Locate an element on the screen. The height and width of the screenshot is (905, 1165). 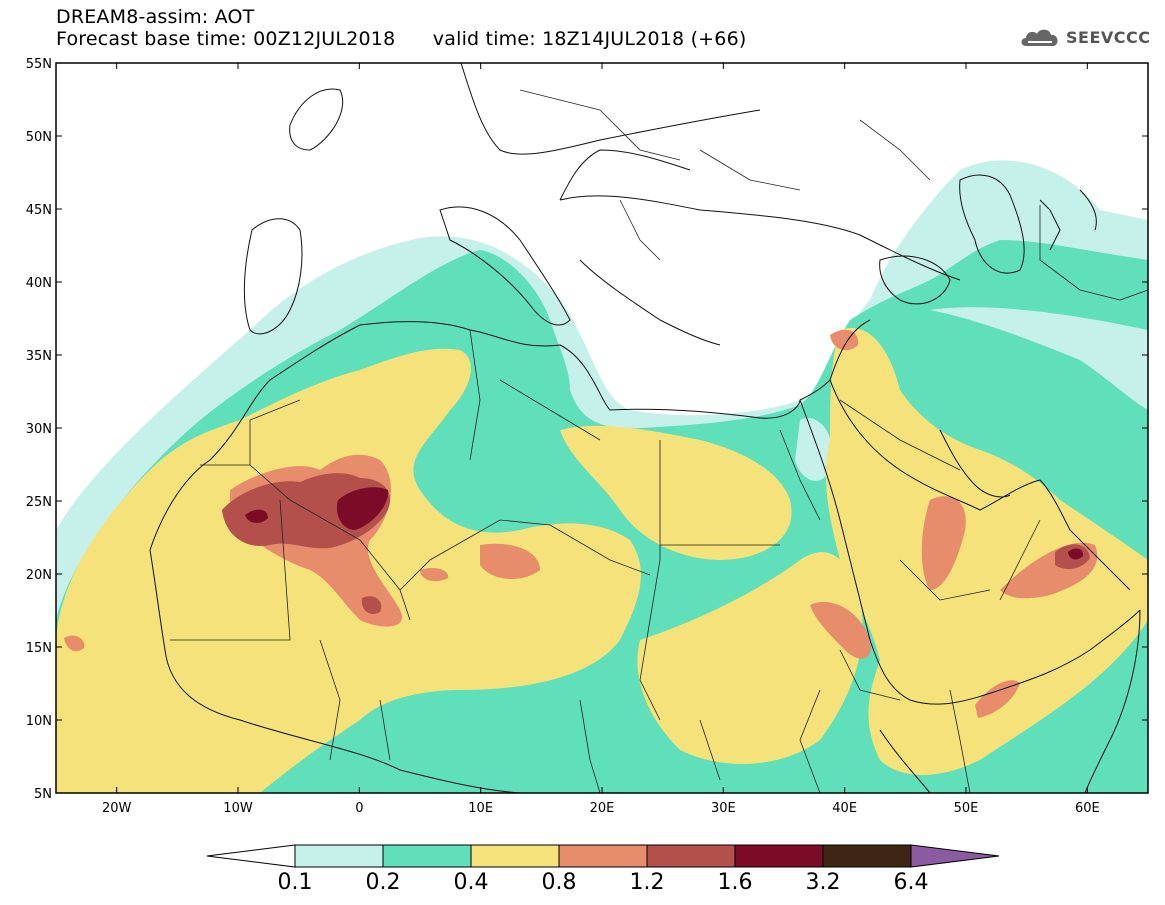
lat-tick-label: 30N is located at coordinates (39, 429).